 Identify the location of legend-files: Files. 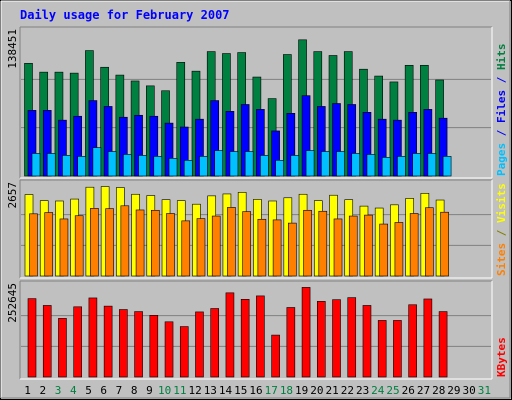
(501, 106).